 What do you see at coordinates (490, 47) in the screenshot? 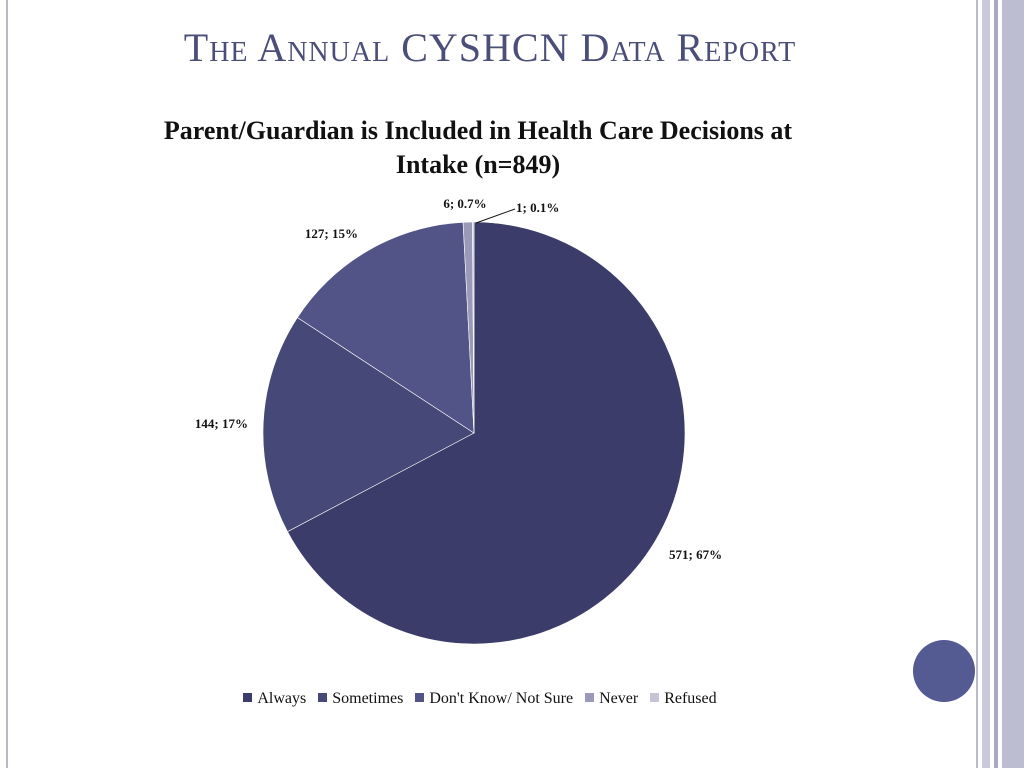
I see `slide-title: The Annual CYSHCN Data Report` at bounding box center [490, 47].